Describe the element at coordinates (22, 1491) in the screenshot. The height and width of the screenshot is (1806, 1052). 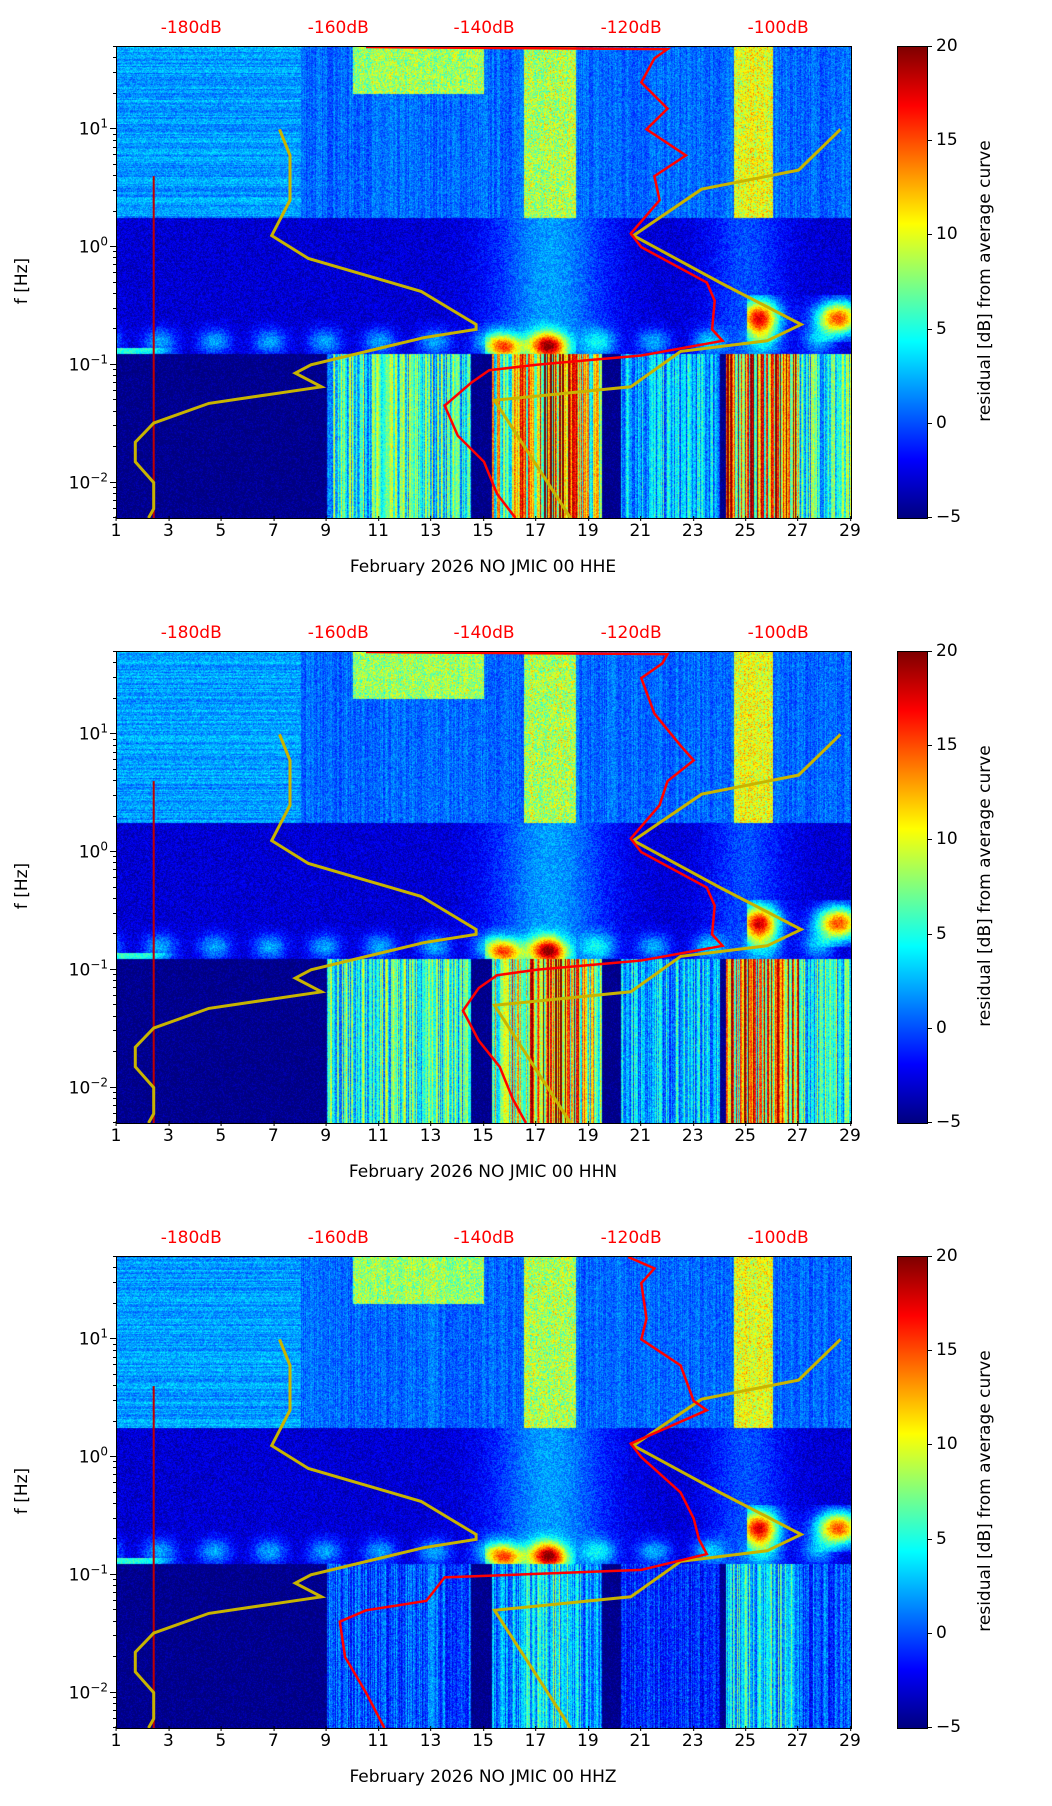
I see `y-axis-label: f [Hz]` at that location.